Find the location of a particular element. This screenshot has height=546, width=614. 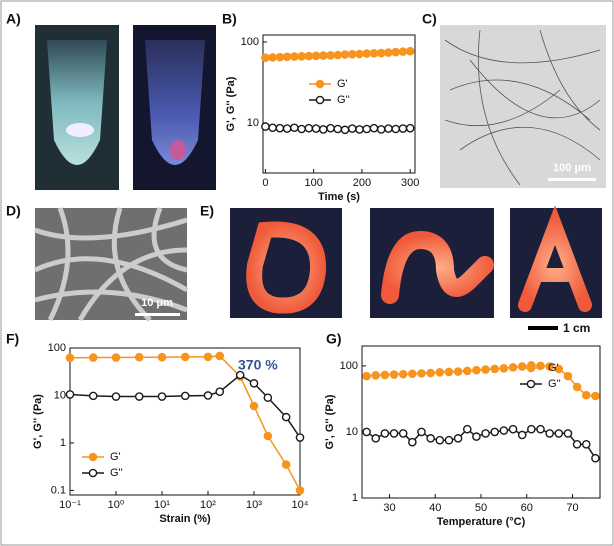

panel-label: C) is located at coordinates (429, 19).